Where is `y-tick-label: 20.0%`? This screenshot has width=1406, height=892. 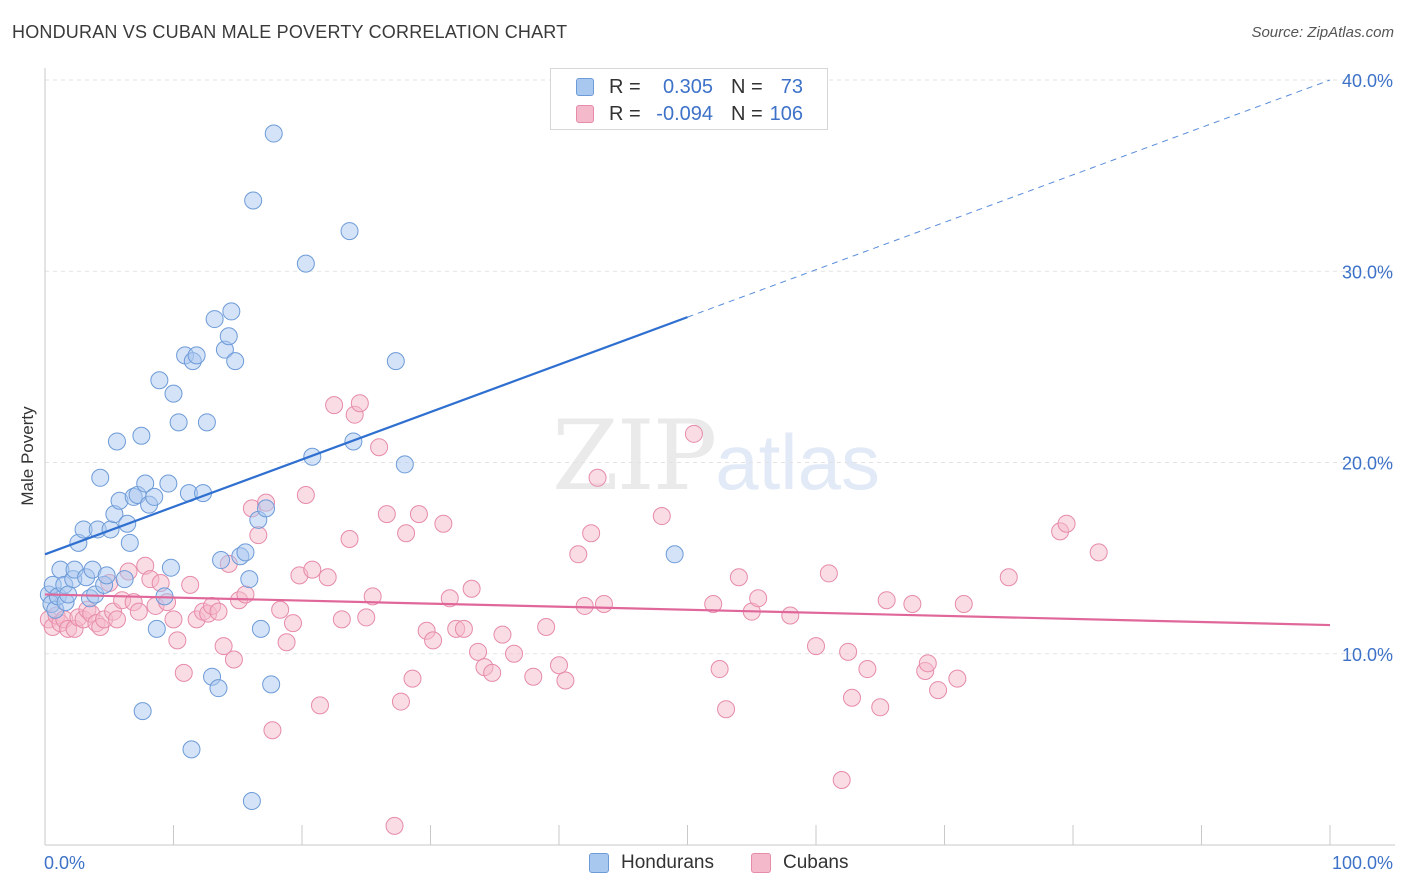
y-tick-label: 20.0% is located at coordinates (1367, 464).